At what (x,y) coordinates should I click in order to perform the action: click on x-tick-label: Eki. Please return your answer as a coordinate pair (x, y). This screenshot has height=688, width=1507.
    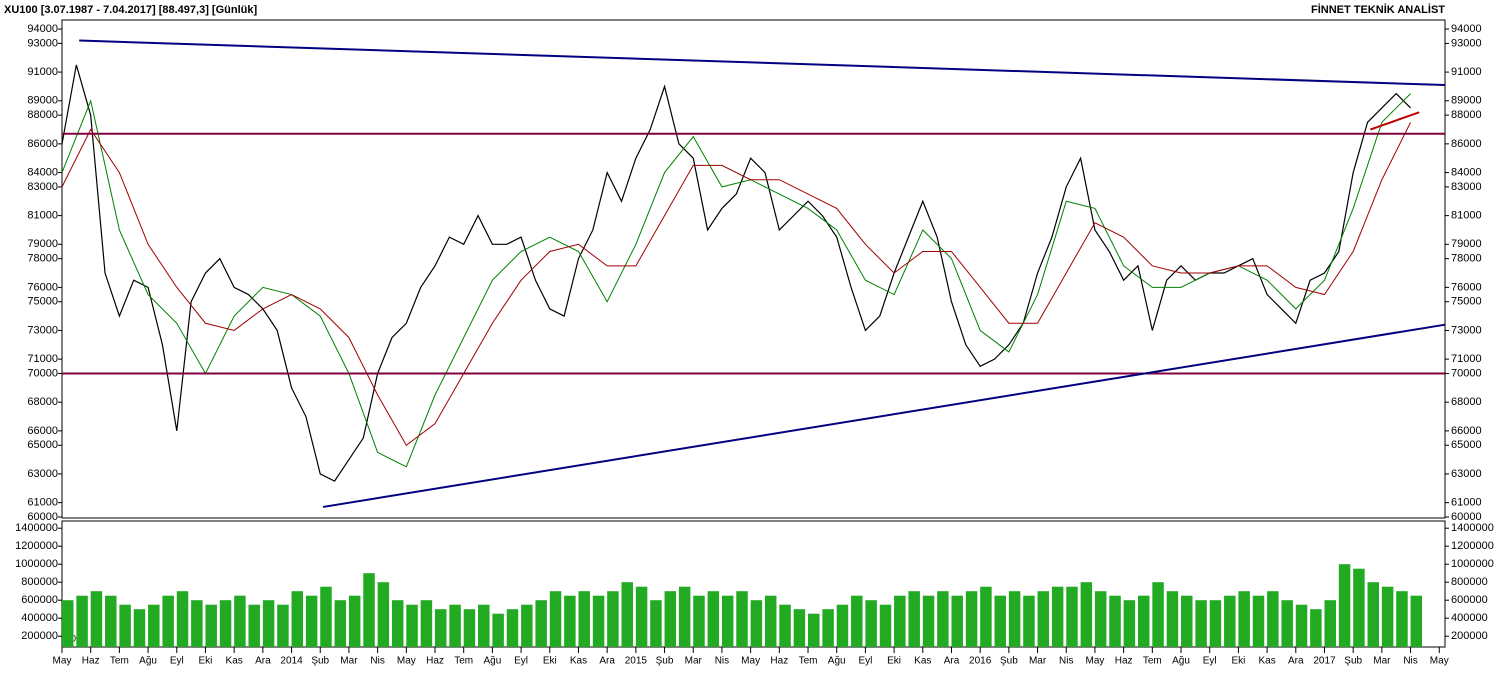
    Looking at the image, I should click on (1238, 661).